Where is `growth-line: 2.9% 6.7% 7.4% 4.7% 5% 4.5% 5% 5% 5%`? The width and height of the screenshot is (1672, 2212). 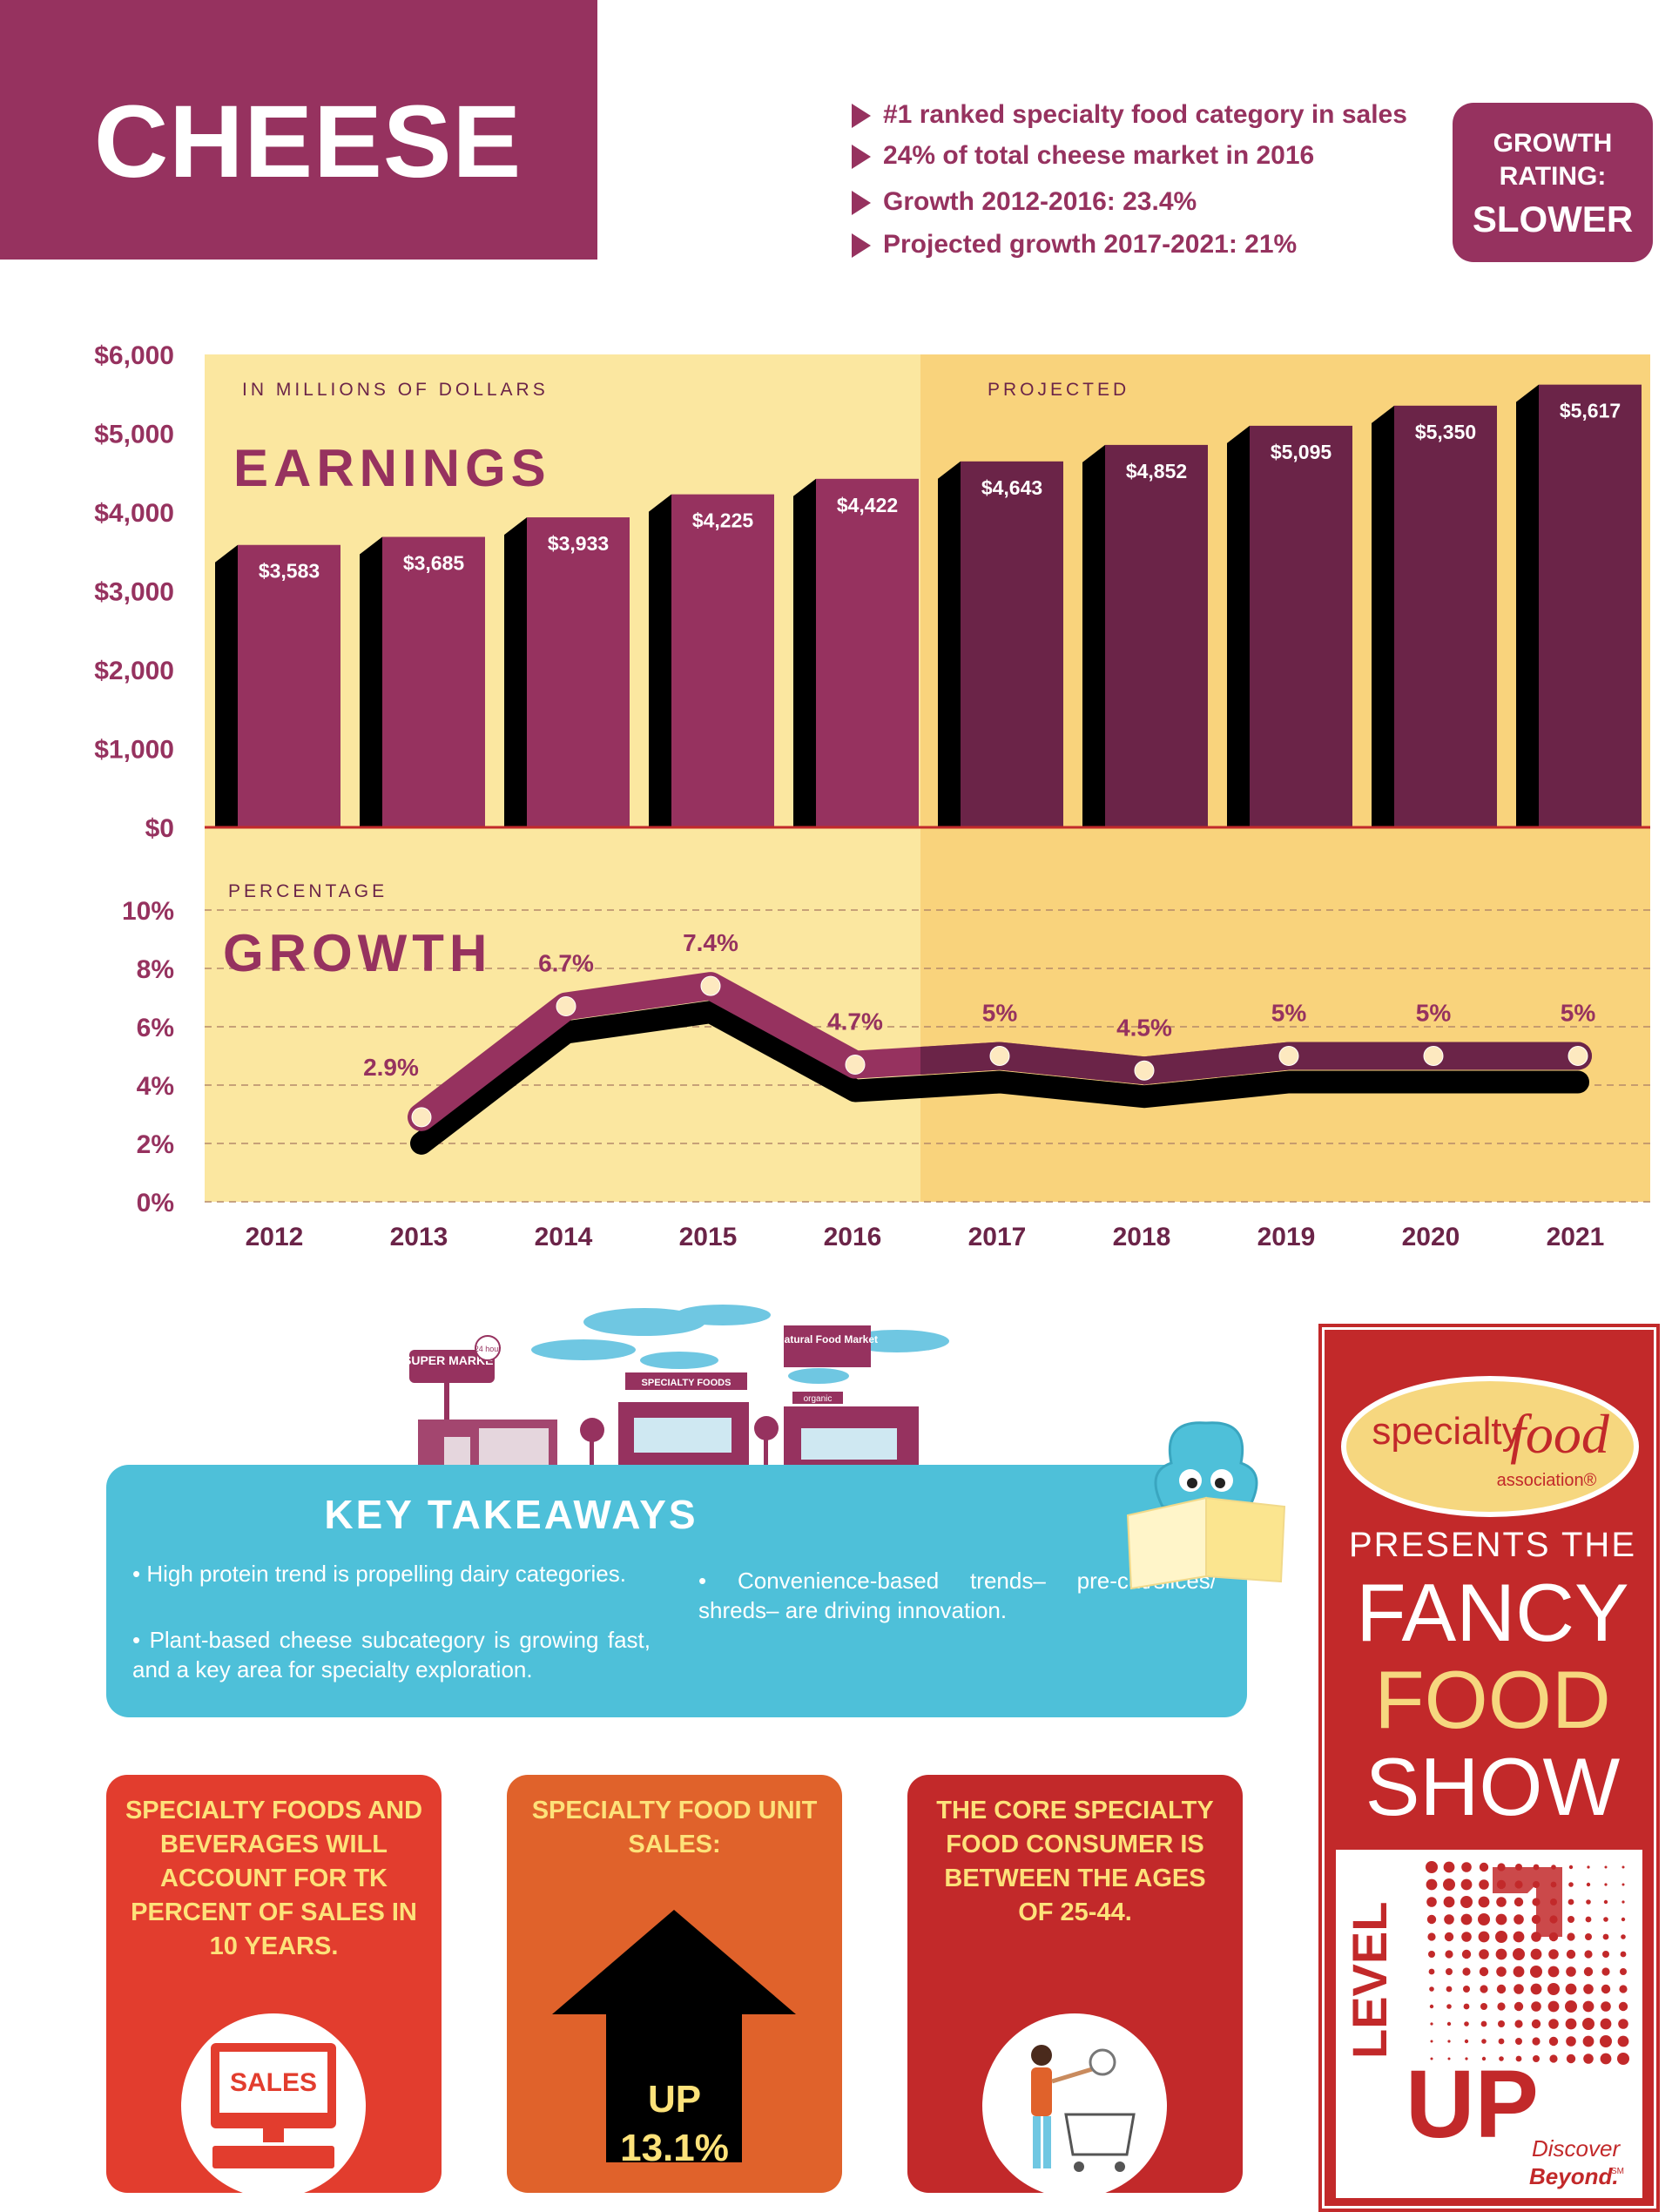 growth-line: 2.9% 6.7% 7.4% 4.7% 5% 4.5% 5% 5% 5% is located at coordinates (979, 1042).